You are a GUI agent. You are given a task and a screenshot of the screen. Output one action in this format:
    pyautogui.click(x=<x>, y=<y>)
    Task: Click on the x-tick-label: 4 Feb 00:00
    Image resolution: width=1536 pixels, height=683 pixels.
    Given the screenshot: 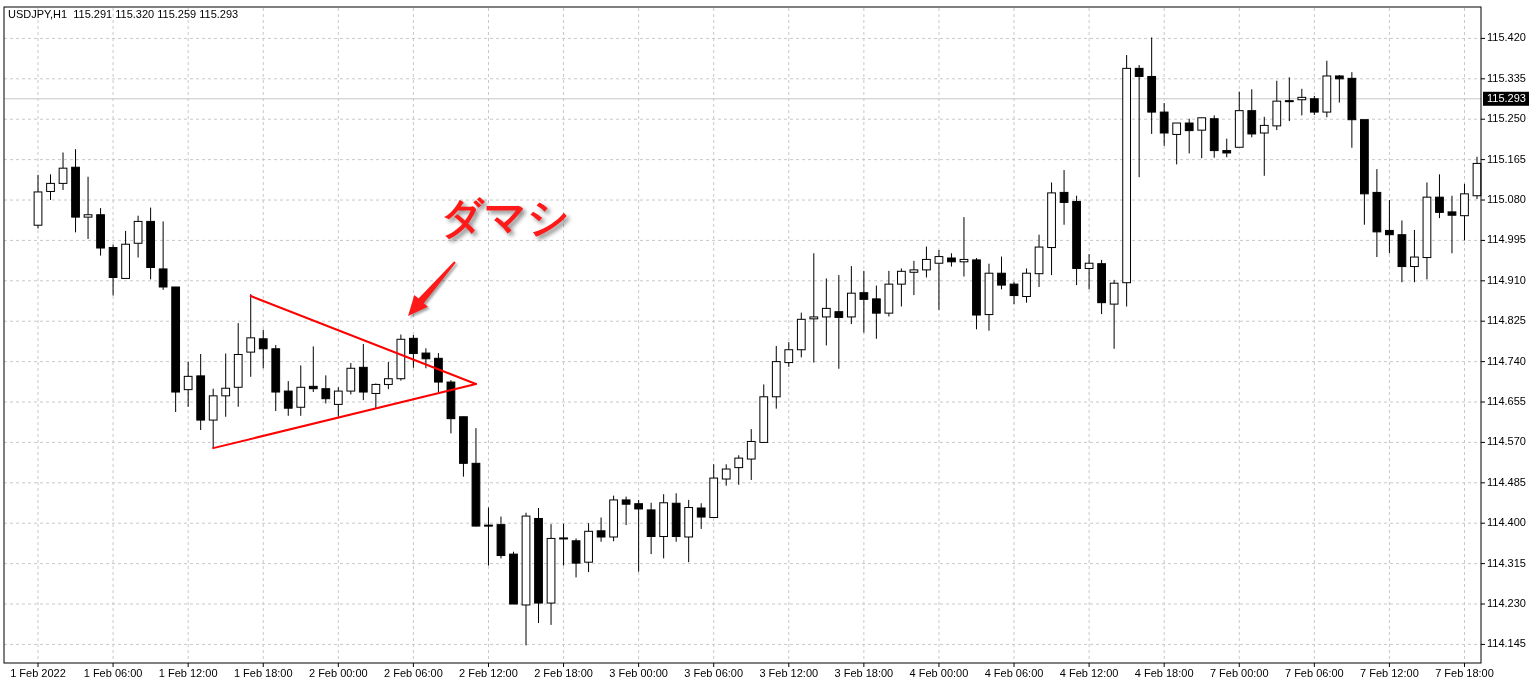 What is the action you would take?
    pyautogui.click(x=939, y=673)
    